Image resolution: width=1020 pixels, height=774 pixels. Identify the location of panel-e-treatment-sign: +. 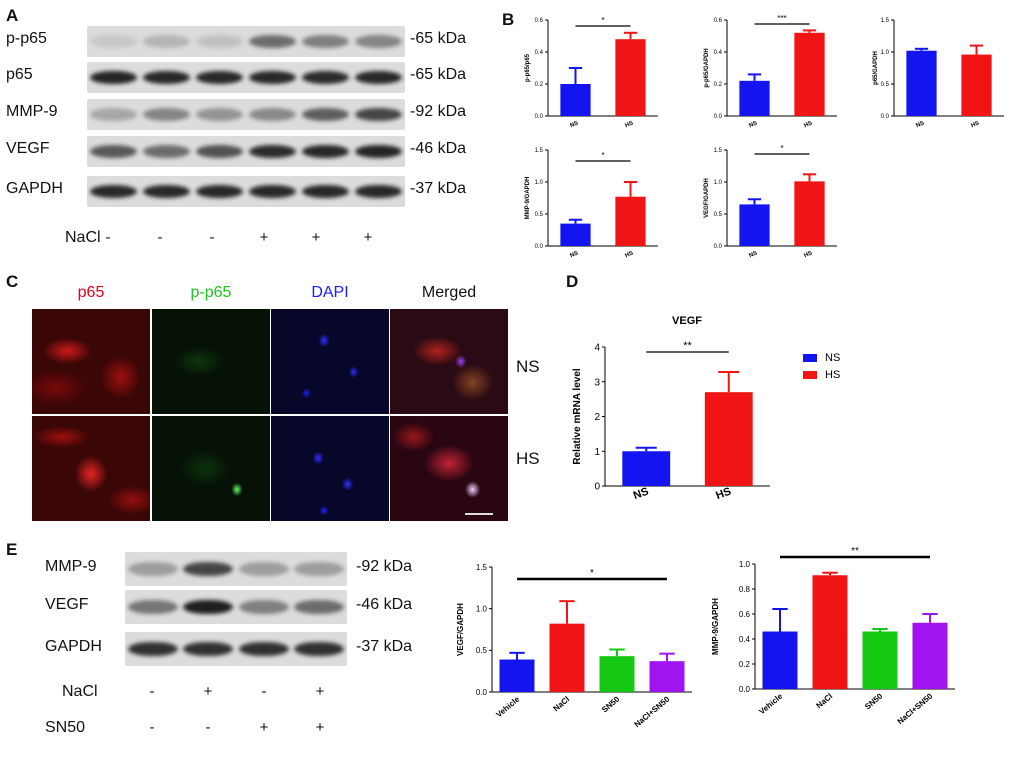
(264, 727).